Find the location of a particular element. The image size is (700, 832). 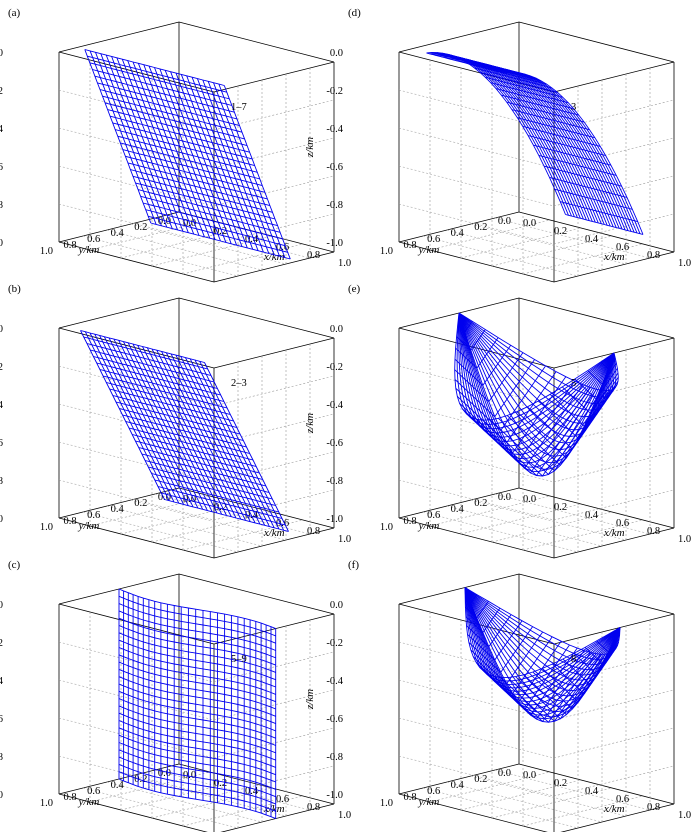

y-tick-label: 0.4 is located at coordinates (118, 233).